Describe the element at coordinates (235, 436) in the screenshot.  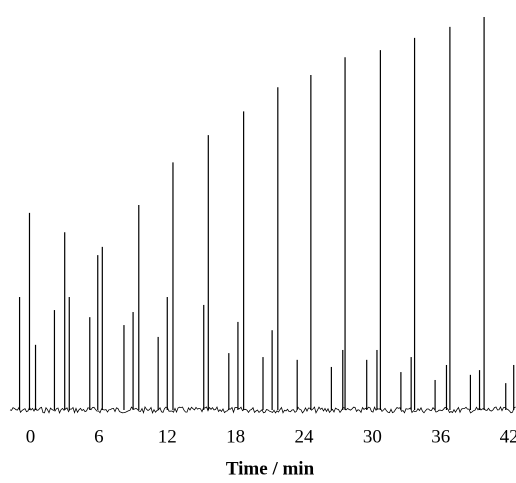
I see `x-tick-label: 18` at that location.